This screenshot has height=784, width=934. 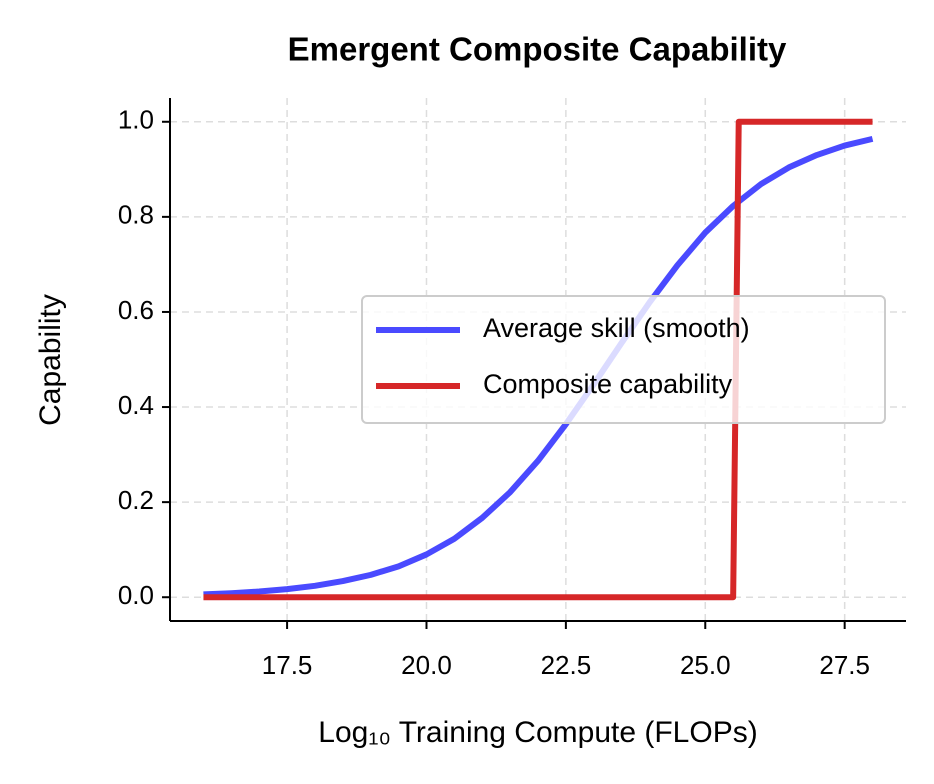 What do you see at coordinates (136, 595) in the screenshot?
I see `y-tick-label: 0.0` at bounding box center [136, 595].